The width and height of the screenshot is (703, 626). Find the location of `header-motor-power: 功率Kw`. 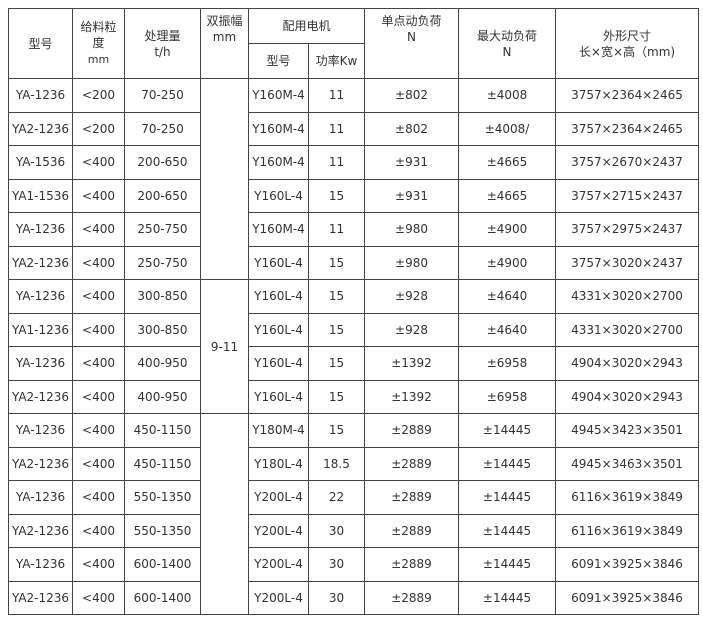

header-motor-power: 功率Kw is located at coordinates (336, 61).